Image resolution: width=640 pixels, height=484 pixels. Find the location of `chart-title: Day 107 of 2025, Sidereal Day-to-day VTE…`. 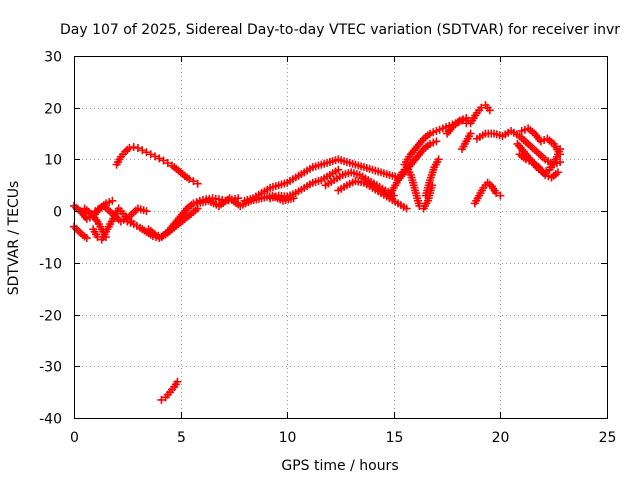

chart-title: Day 107 of 2025, Sidereal Day-to-day VTE… is located at coordinates (340, 30).